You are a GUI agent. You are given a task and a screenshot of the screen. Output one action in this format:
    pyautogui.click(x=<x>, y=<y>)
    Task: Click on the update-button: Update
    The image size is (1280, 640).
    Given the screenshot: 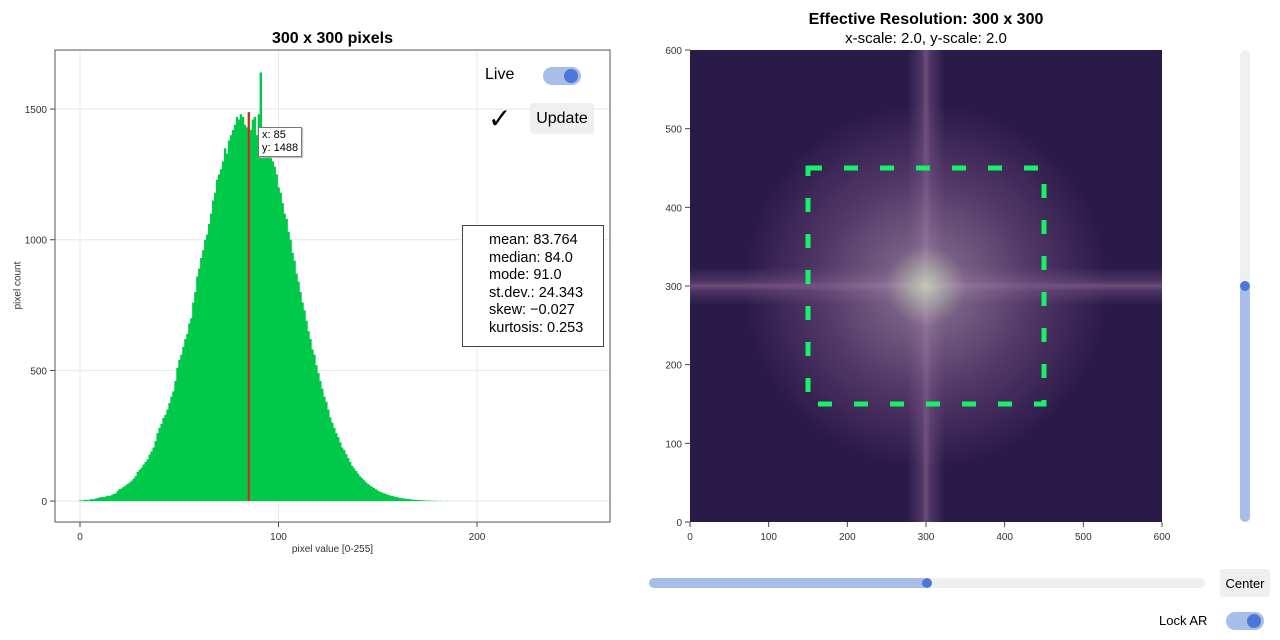 What is the action you would take?
    pyautogui.click(x=562, y=118)
    